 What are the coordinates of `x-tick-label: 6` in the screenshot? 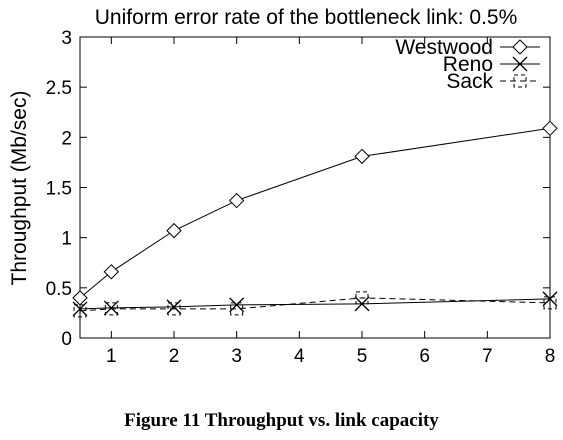 It's located at (424, 356).